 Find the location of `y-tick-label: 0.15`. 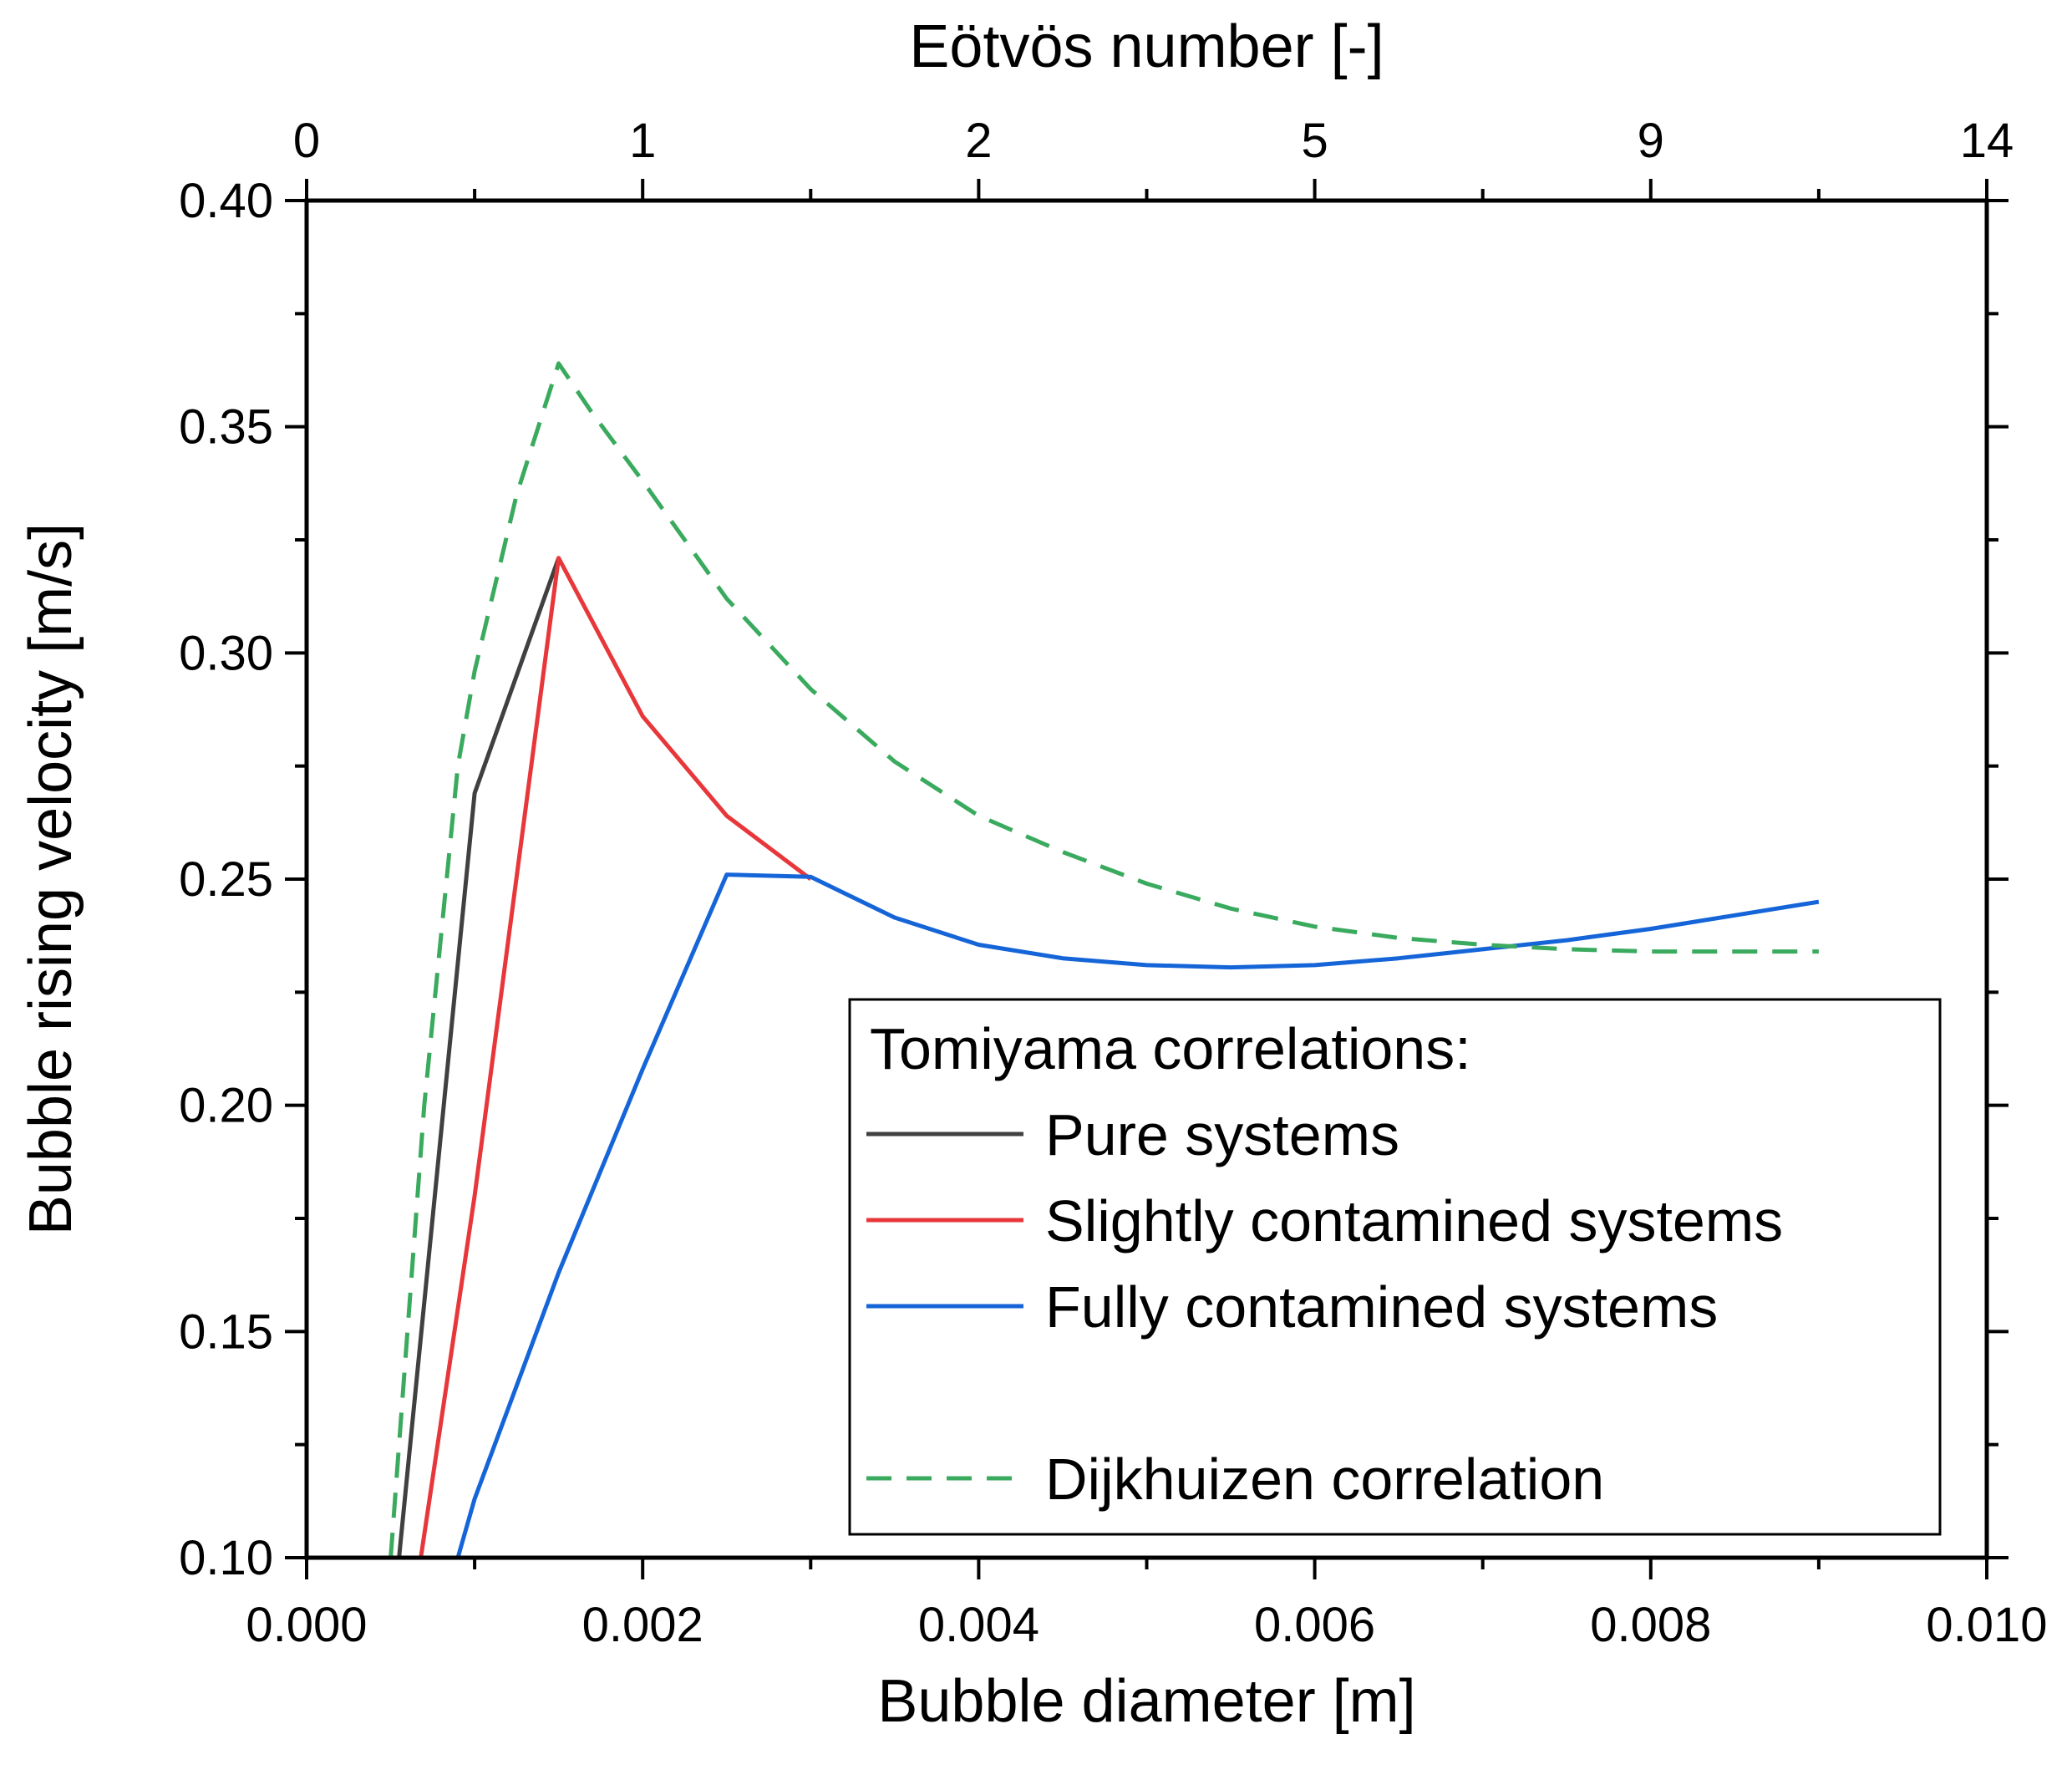

y-tick-label: 0.15 is located at coordinates (226, 1331).